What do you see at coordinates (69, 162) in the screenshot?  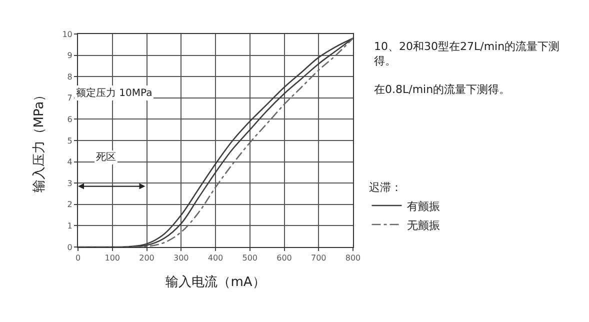 I see `y-tick-label: 4` at bounding box center [69, 162].